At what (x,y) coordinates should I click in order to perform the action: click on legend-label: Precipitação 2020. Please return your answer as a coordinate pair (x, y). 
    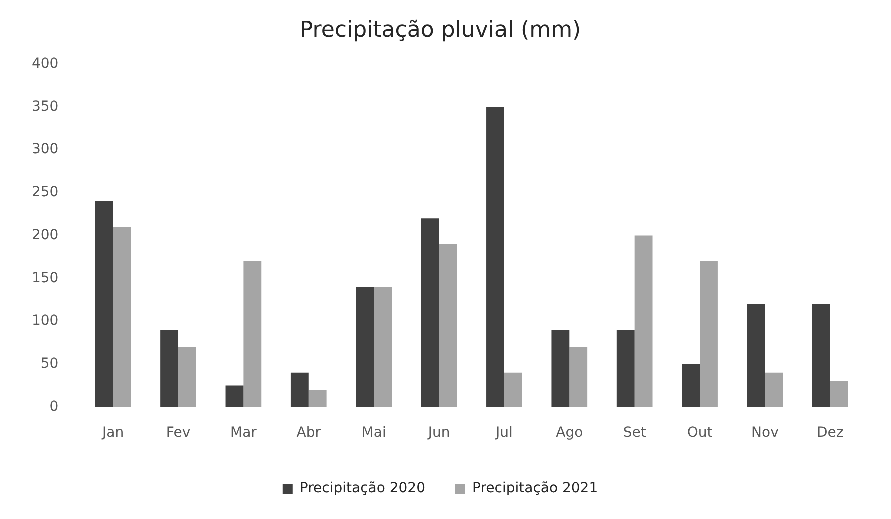
    Looking at the image, I should click on (363, 488).